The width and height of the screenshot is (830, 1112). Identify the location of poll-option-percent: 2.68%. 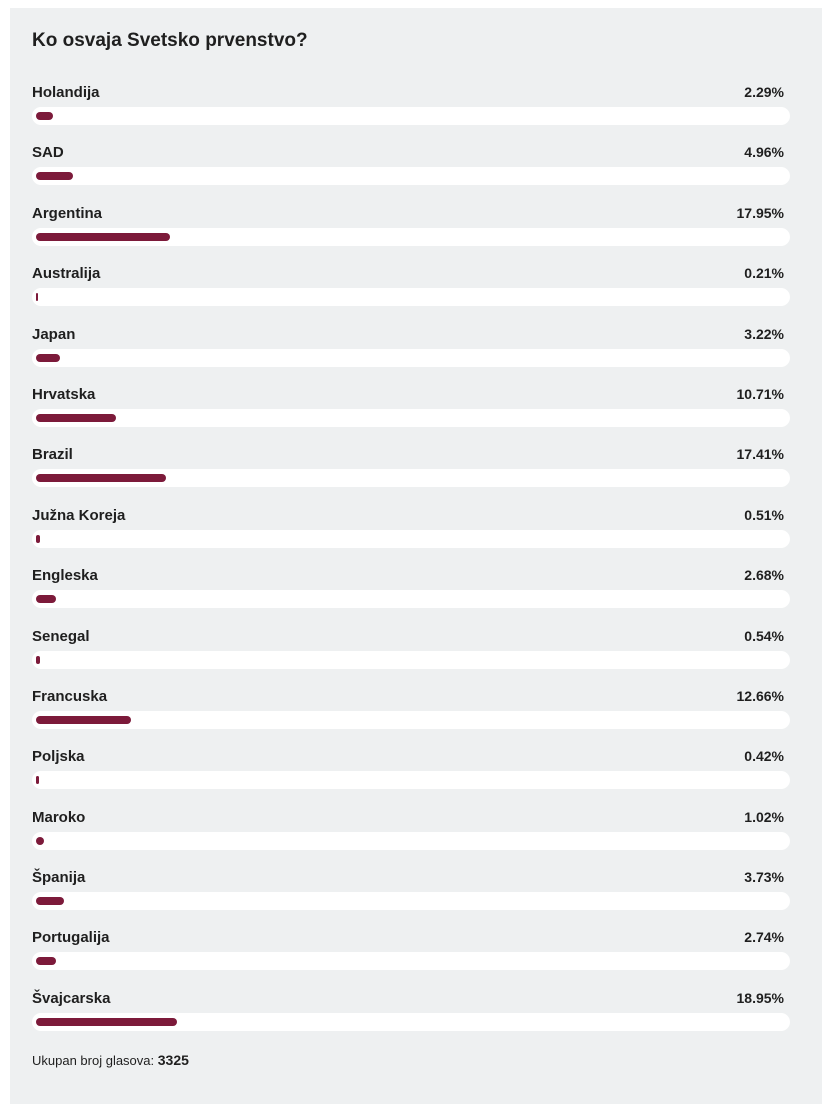
(764, 575).